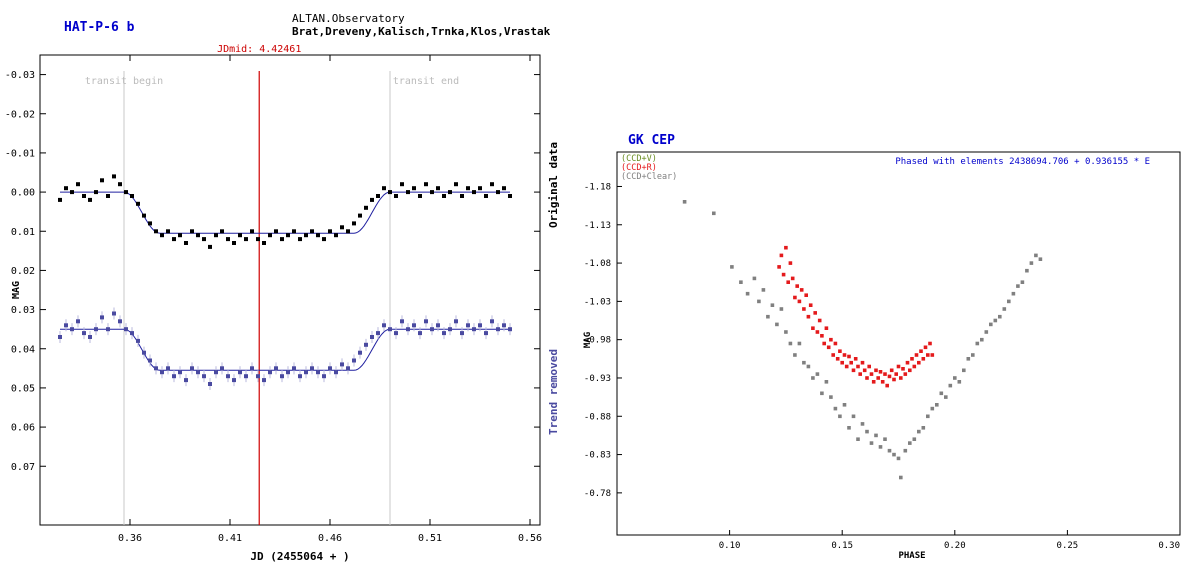 This screenshot has height=565, width=1189. What do you see at coordinates (299, 556) in the screenshot?
I see `x-axis-label: JD (2455064 + )` at bounding box center [299, 556].